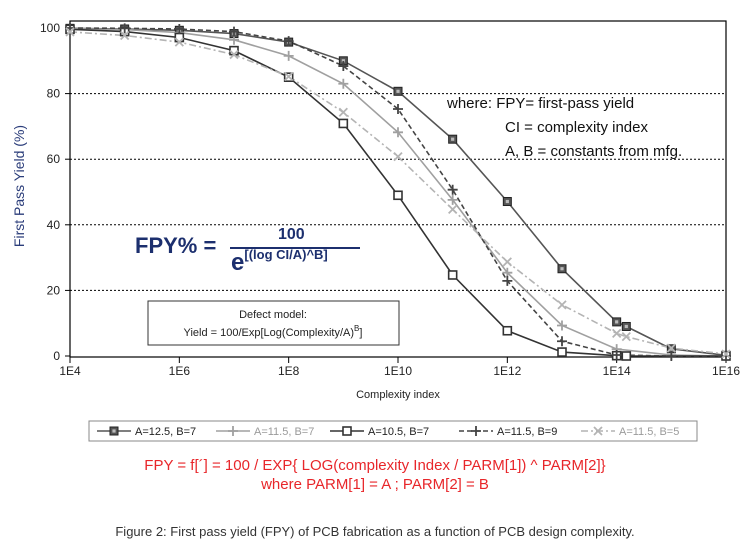 The image size is (750, 549). Describe the element at coordinates (56, 356) in the screenshot. I see `y-tick-label-0: 0` at that location.